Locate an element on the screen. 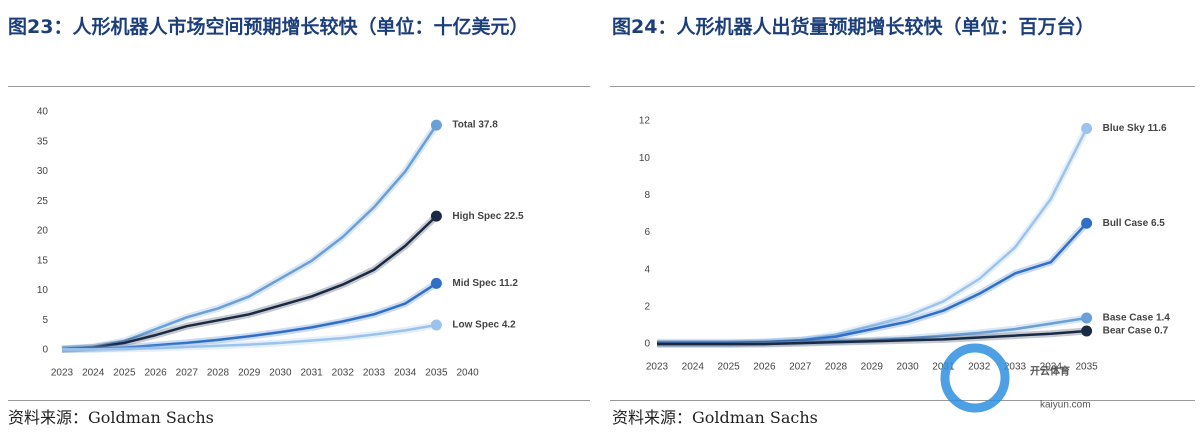  y-tick-label: 6 is located at coordinates (647, 232).